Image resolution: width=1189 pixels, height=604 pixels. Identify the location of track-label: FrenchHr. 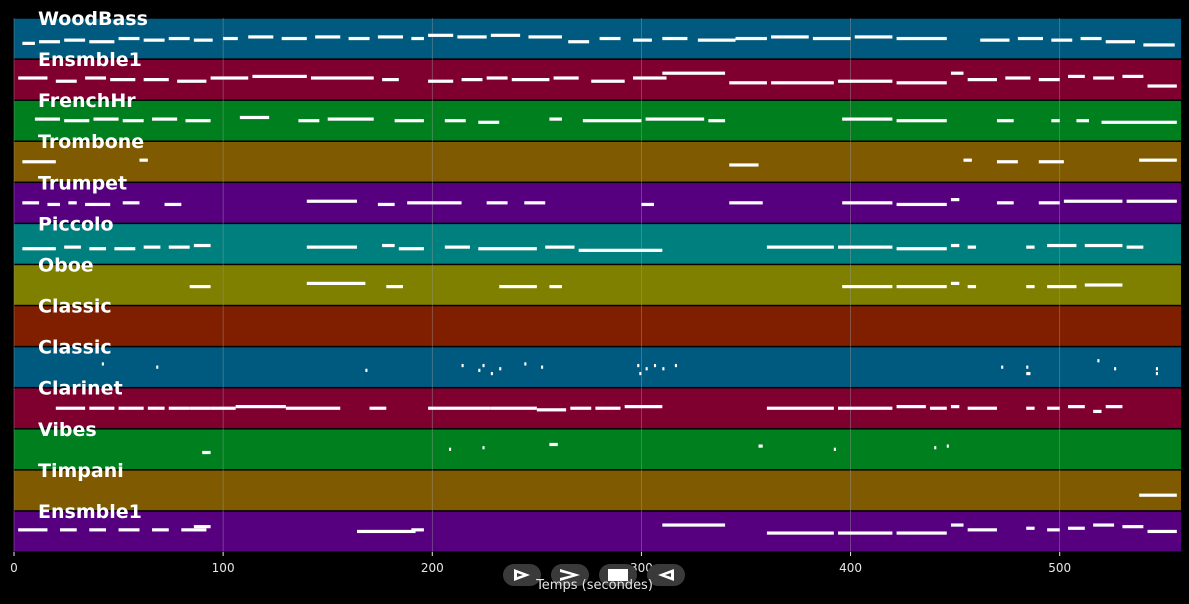
(87, 101).